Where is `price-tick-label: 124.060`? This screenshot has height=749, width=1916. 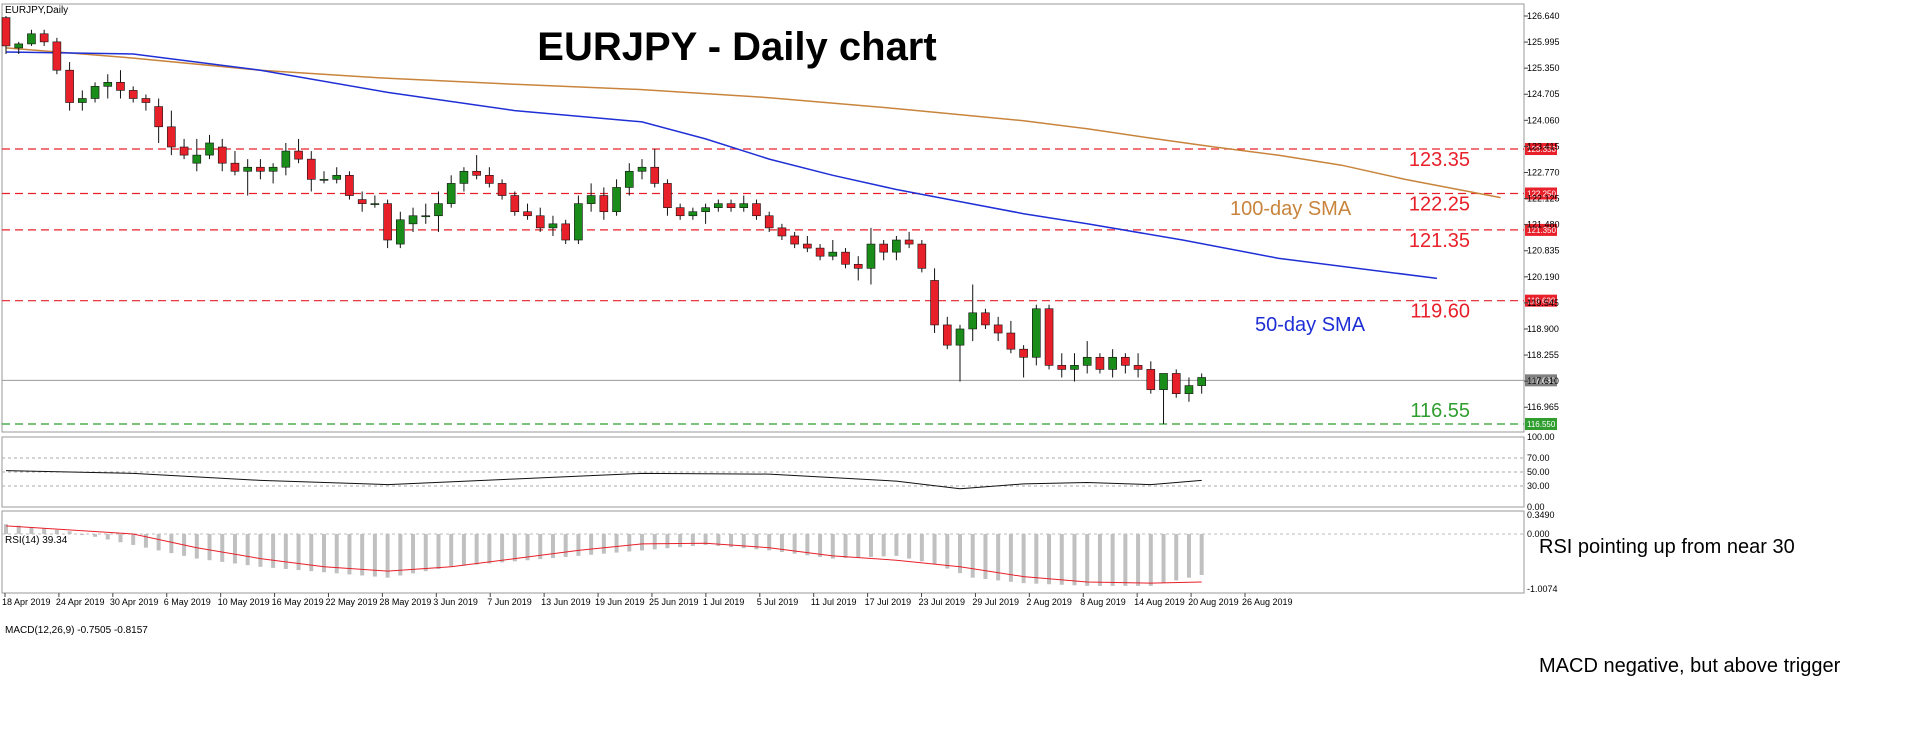 price-tick-label: 124.060 is located at coordinates (1543, 120).